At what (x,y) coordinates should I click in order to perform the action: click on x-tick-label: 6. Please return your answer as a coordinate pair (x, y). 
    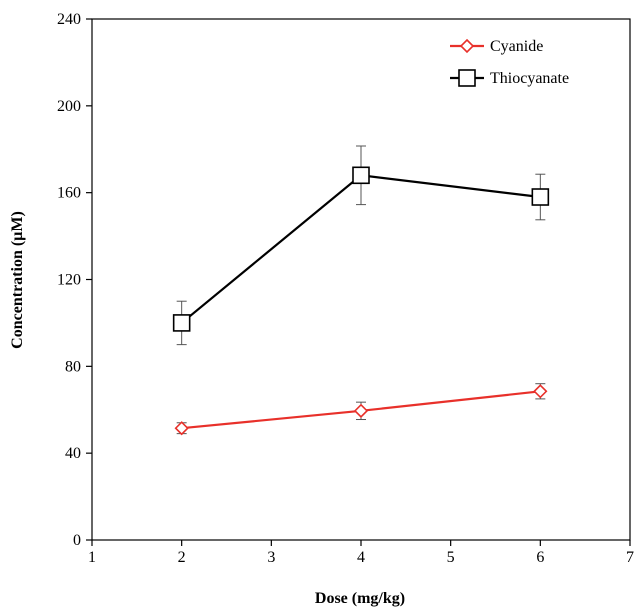
    Looking at the image, I should click on (540, 557).